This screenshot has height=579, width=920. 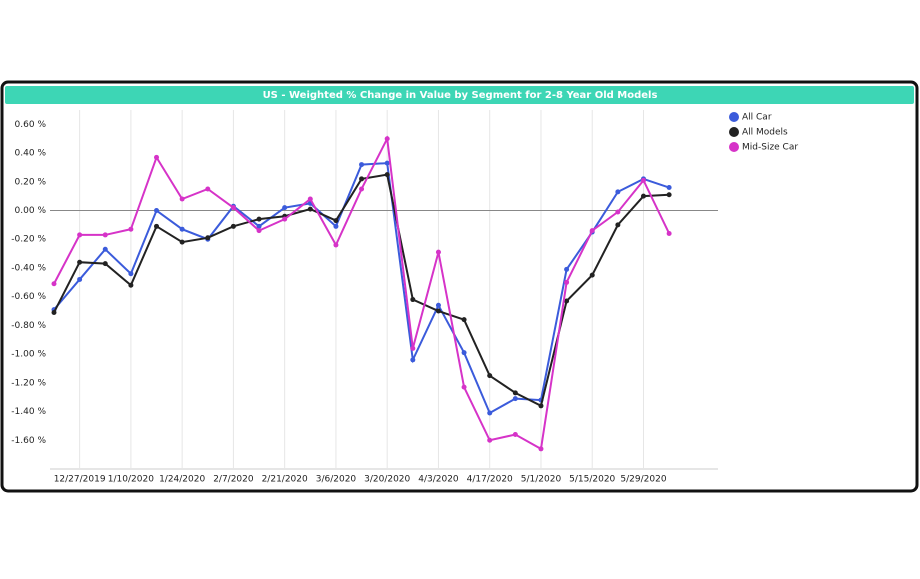 I want to click on x-tick-label: 4/17/2020, so click(x=490, y=480).